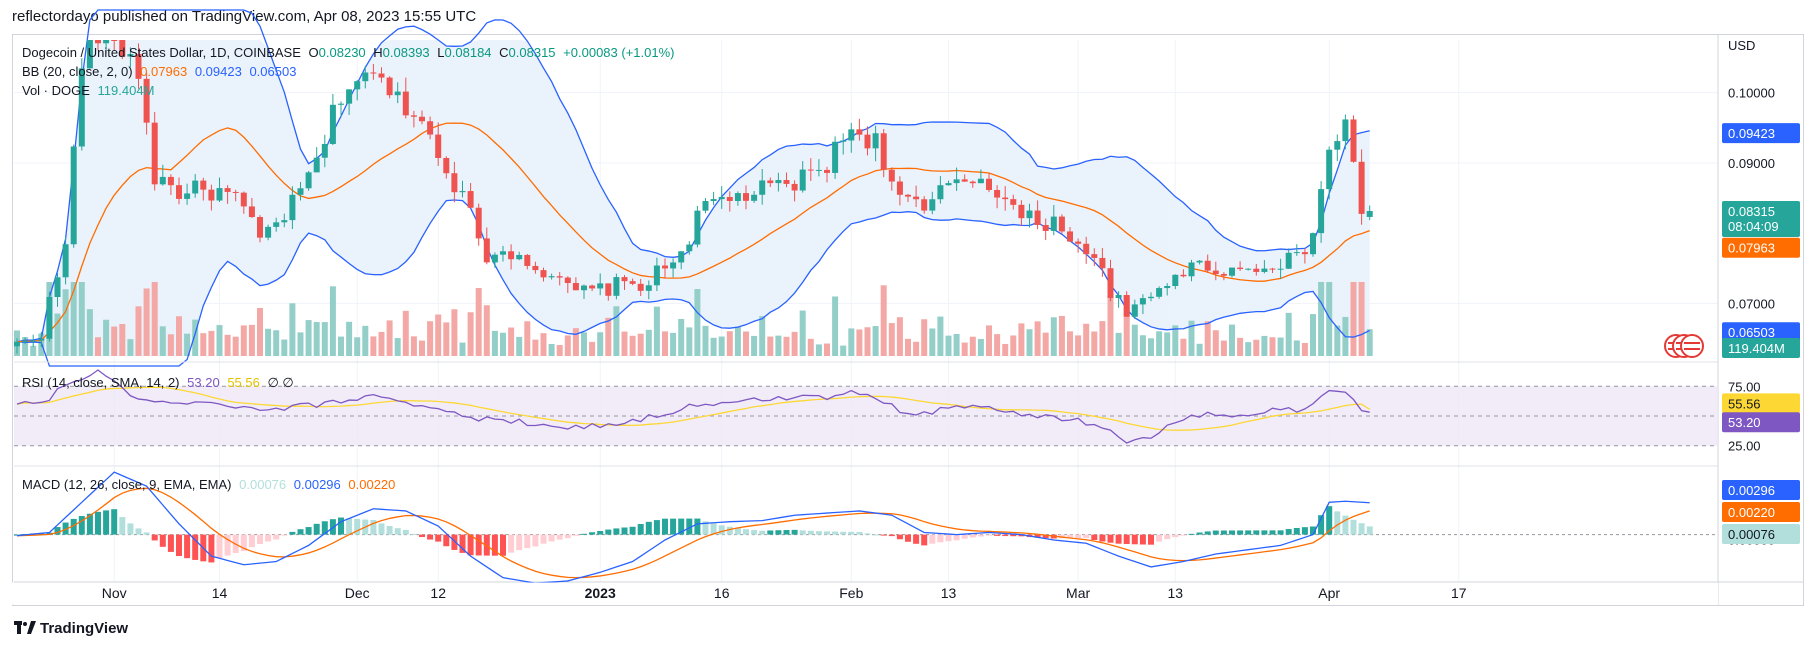  Describe the element at coordinates (1751, 332) in the screenshot. I see `bb-lower-badge-text: 0.06503` at that location.